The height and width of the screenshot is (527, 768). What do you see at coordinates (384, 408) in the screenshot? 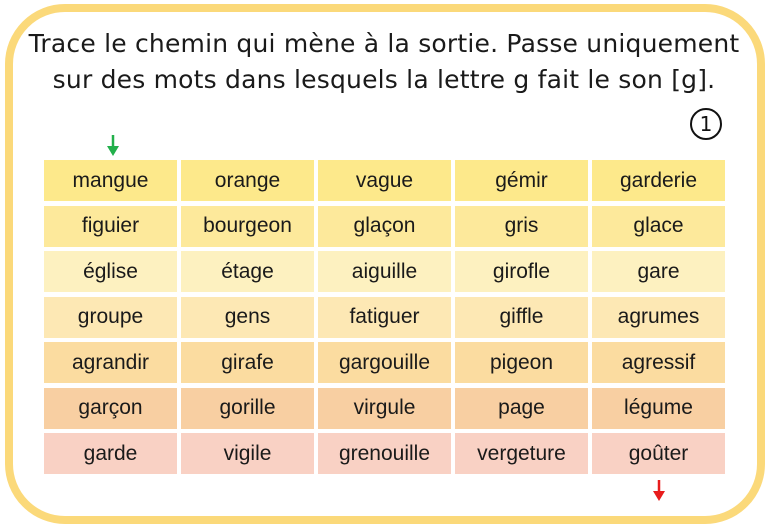
I see `word-cell: virgule` at bounding box center [384, 408].